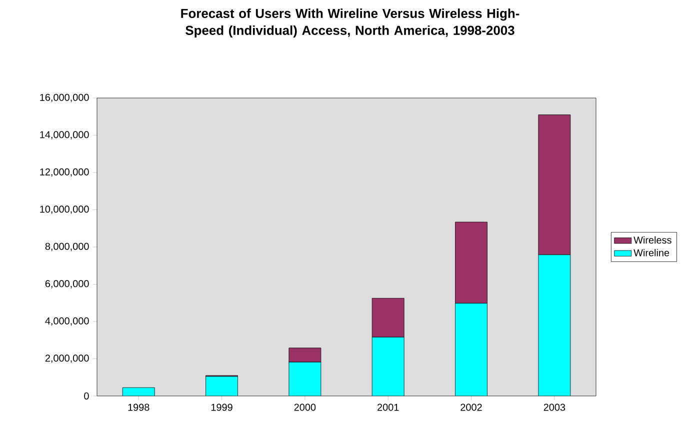  What do you see at coordinates (555, 407) in the screenshot?
I see `x-tick-label: 2003` at bounding box center [555, 407].